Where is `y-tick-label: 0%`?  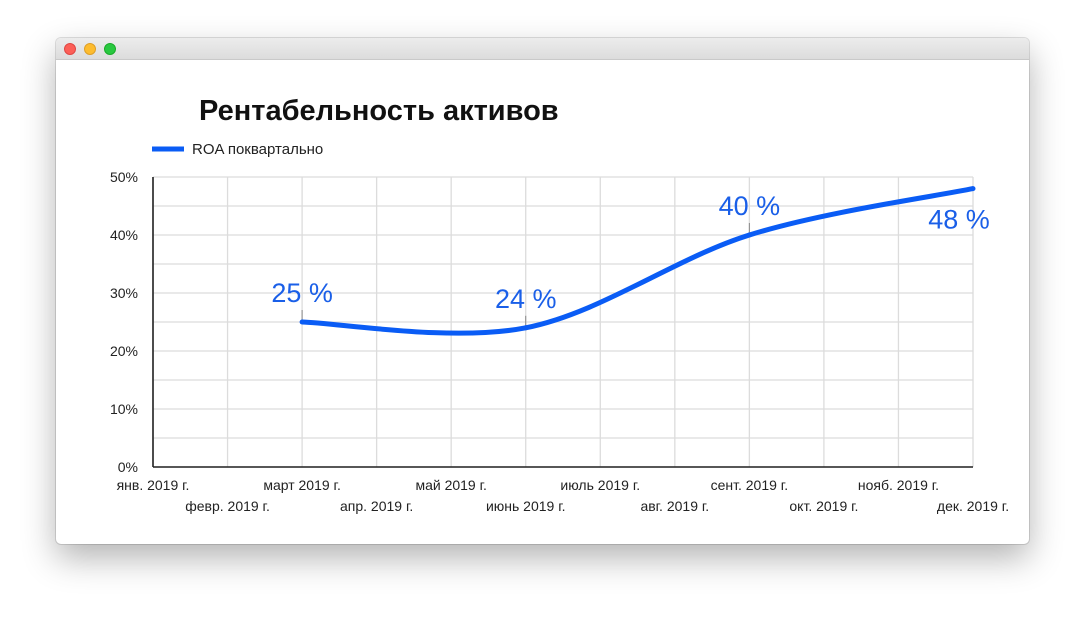
y-tick-label: 0% is located at coordinates (128, 467).